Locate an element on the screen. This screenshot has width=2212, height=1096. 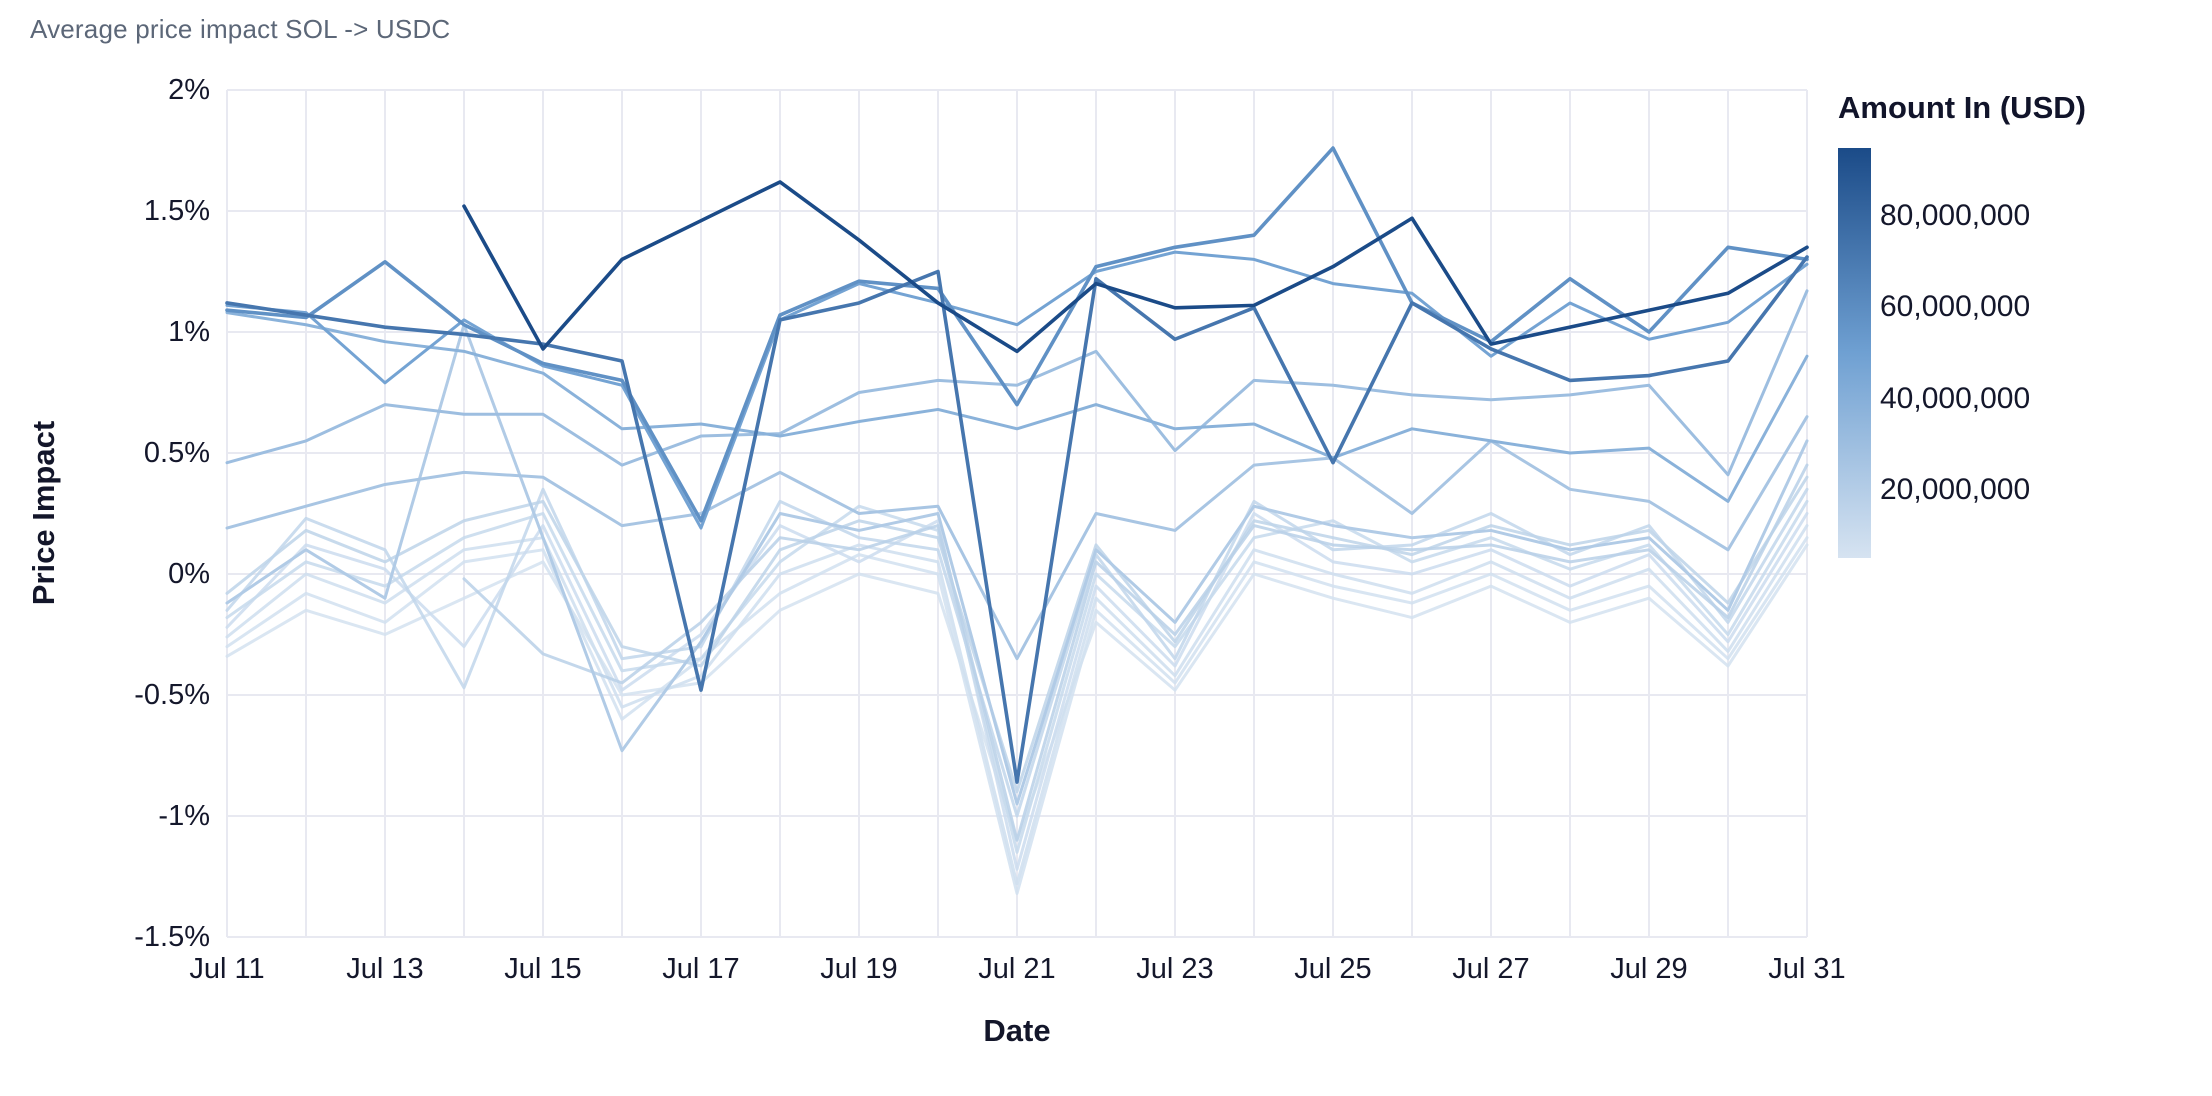
y-axis-title: Price Impact is located at coordinates (43, 513).